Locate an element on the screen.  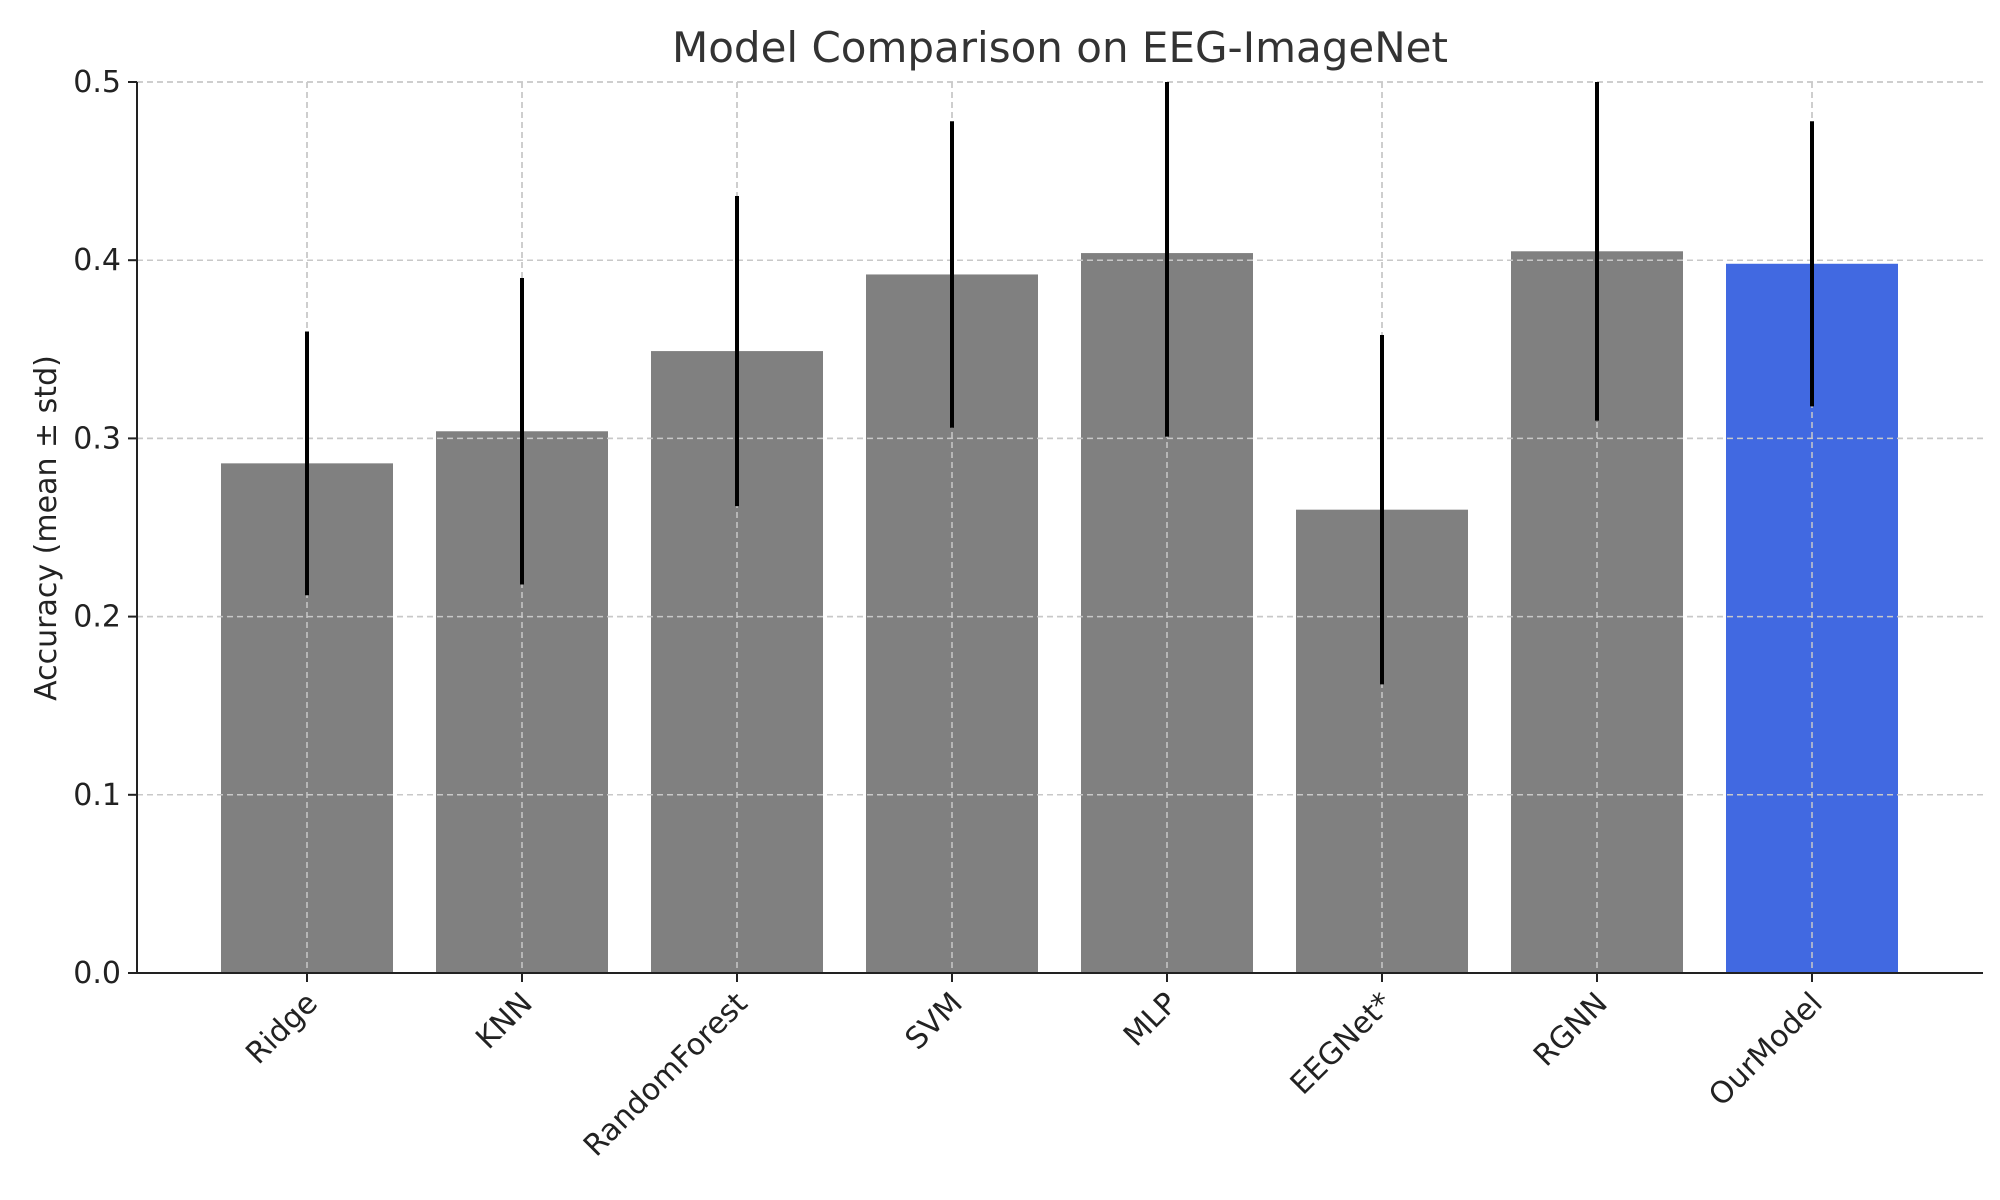
x-tick-label: EEGNet* is located at coordinates (1342, 1044).